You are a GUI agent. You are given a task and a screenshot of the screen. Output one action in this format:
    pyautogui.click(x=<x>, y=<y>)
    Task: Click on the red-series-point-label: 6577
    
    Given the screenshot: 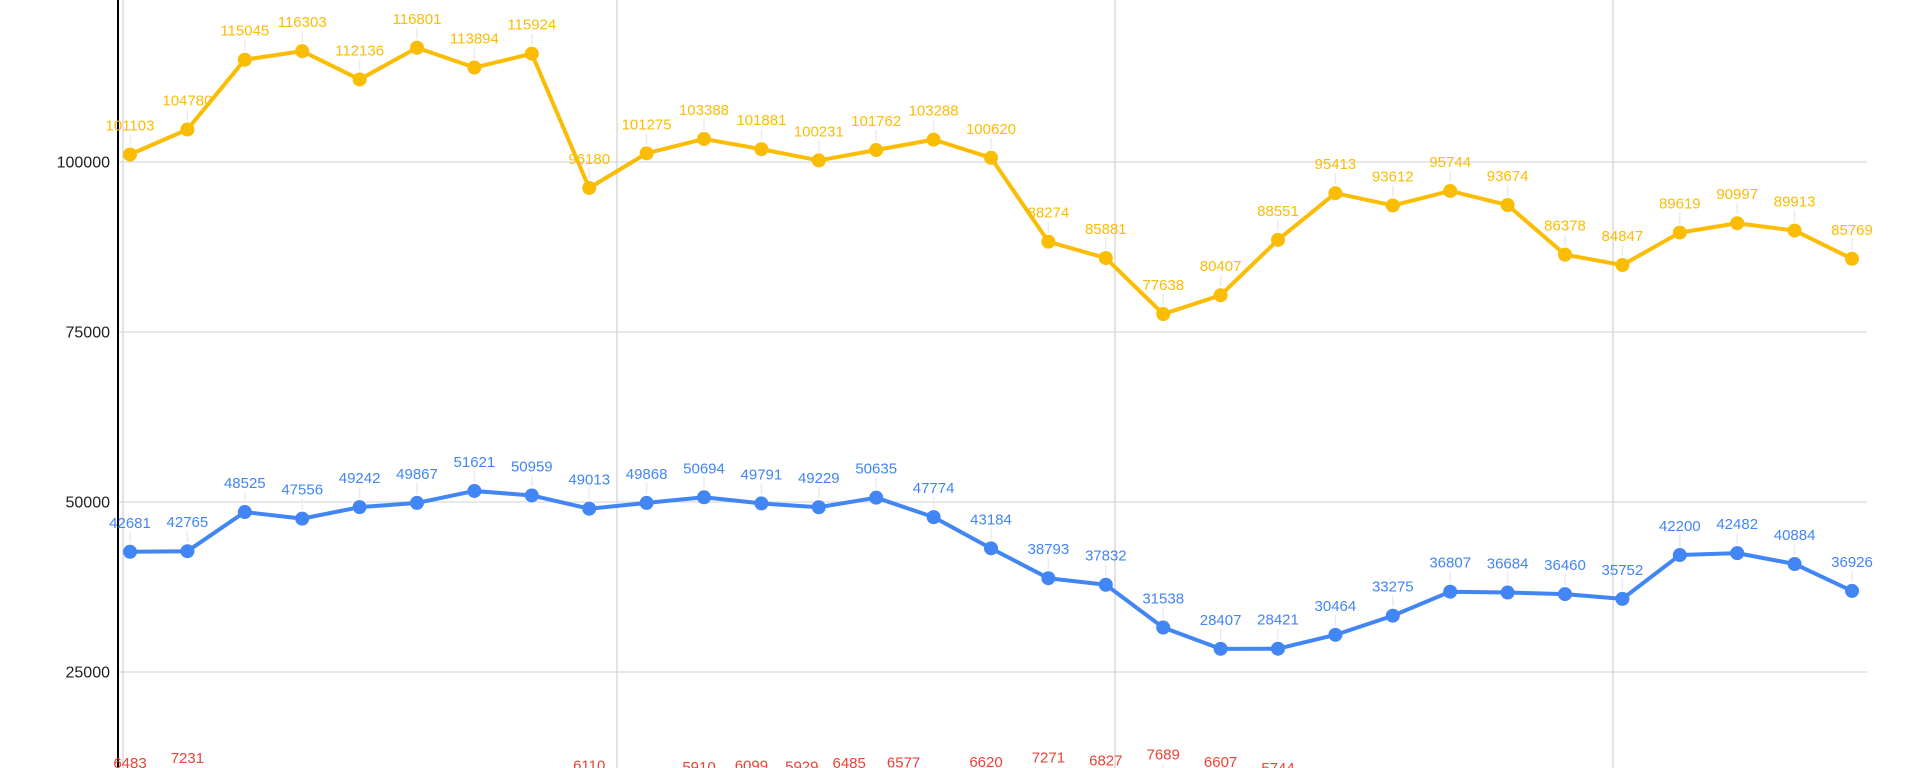 What is the action you would take?
    pyautogui.click(x=903, y=761)
    